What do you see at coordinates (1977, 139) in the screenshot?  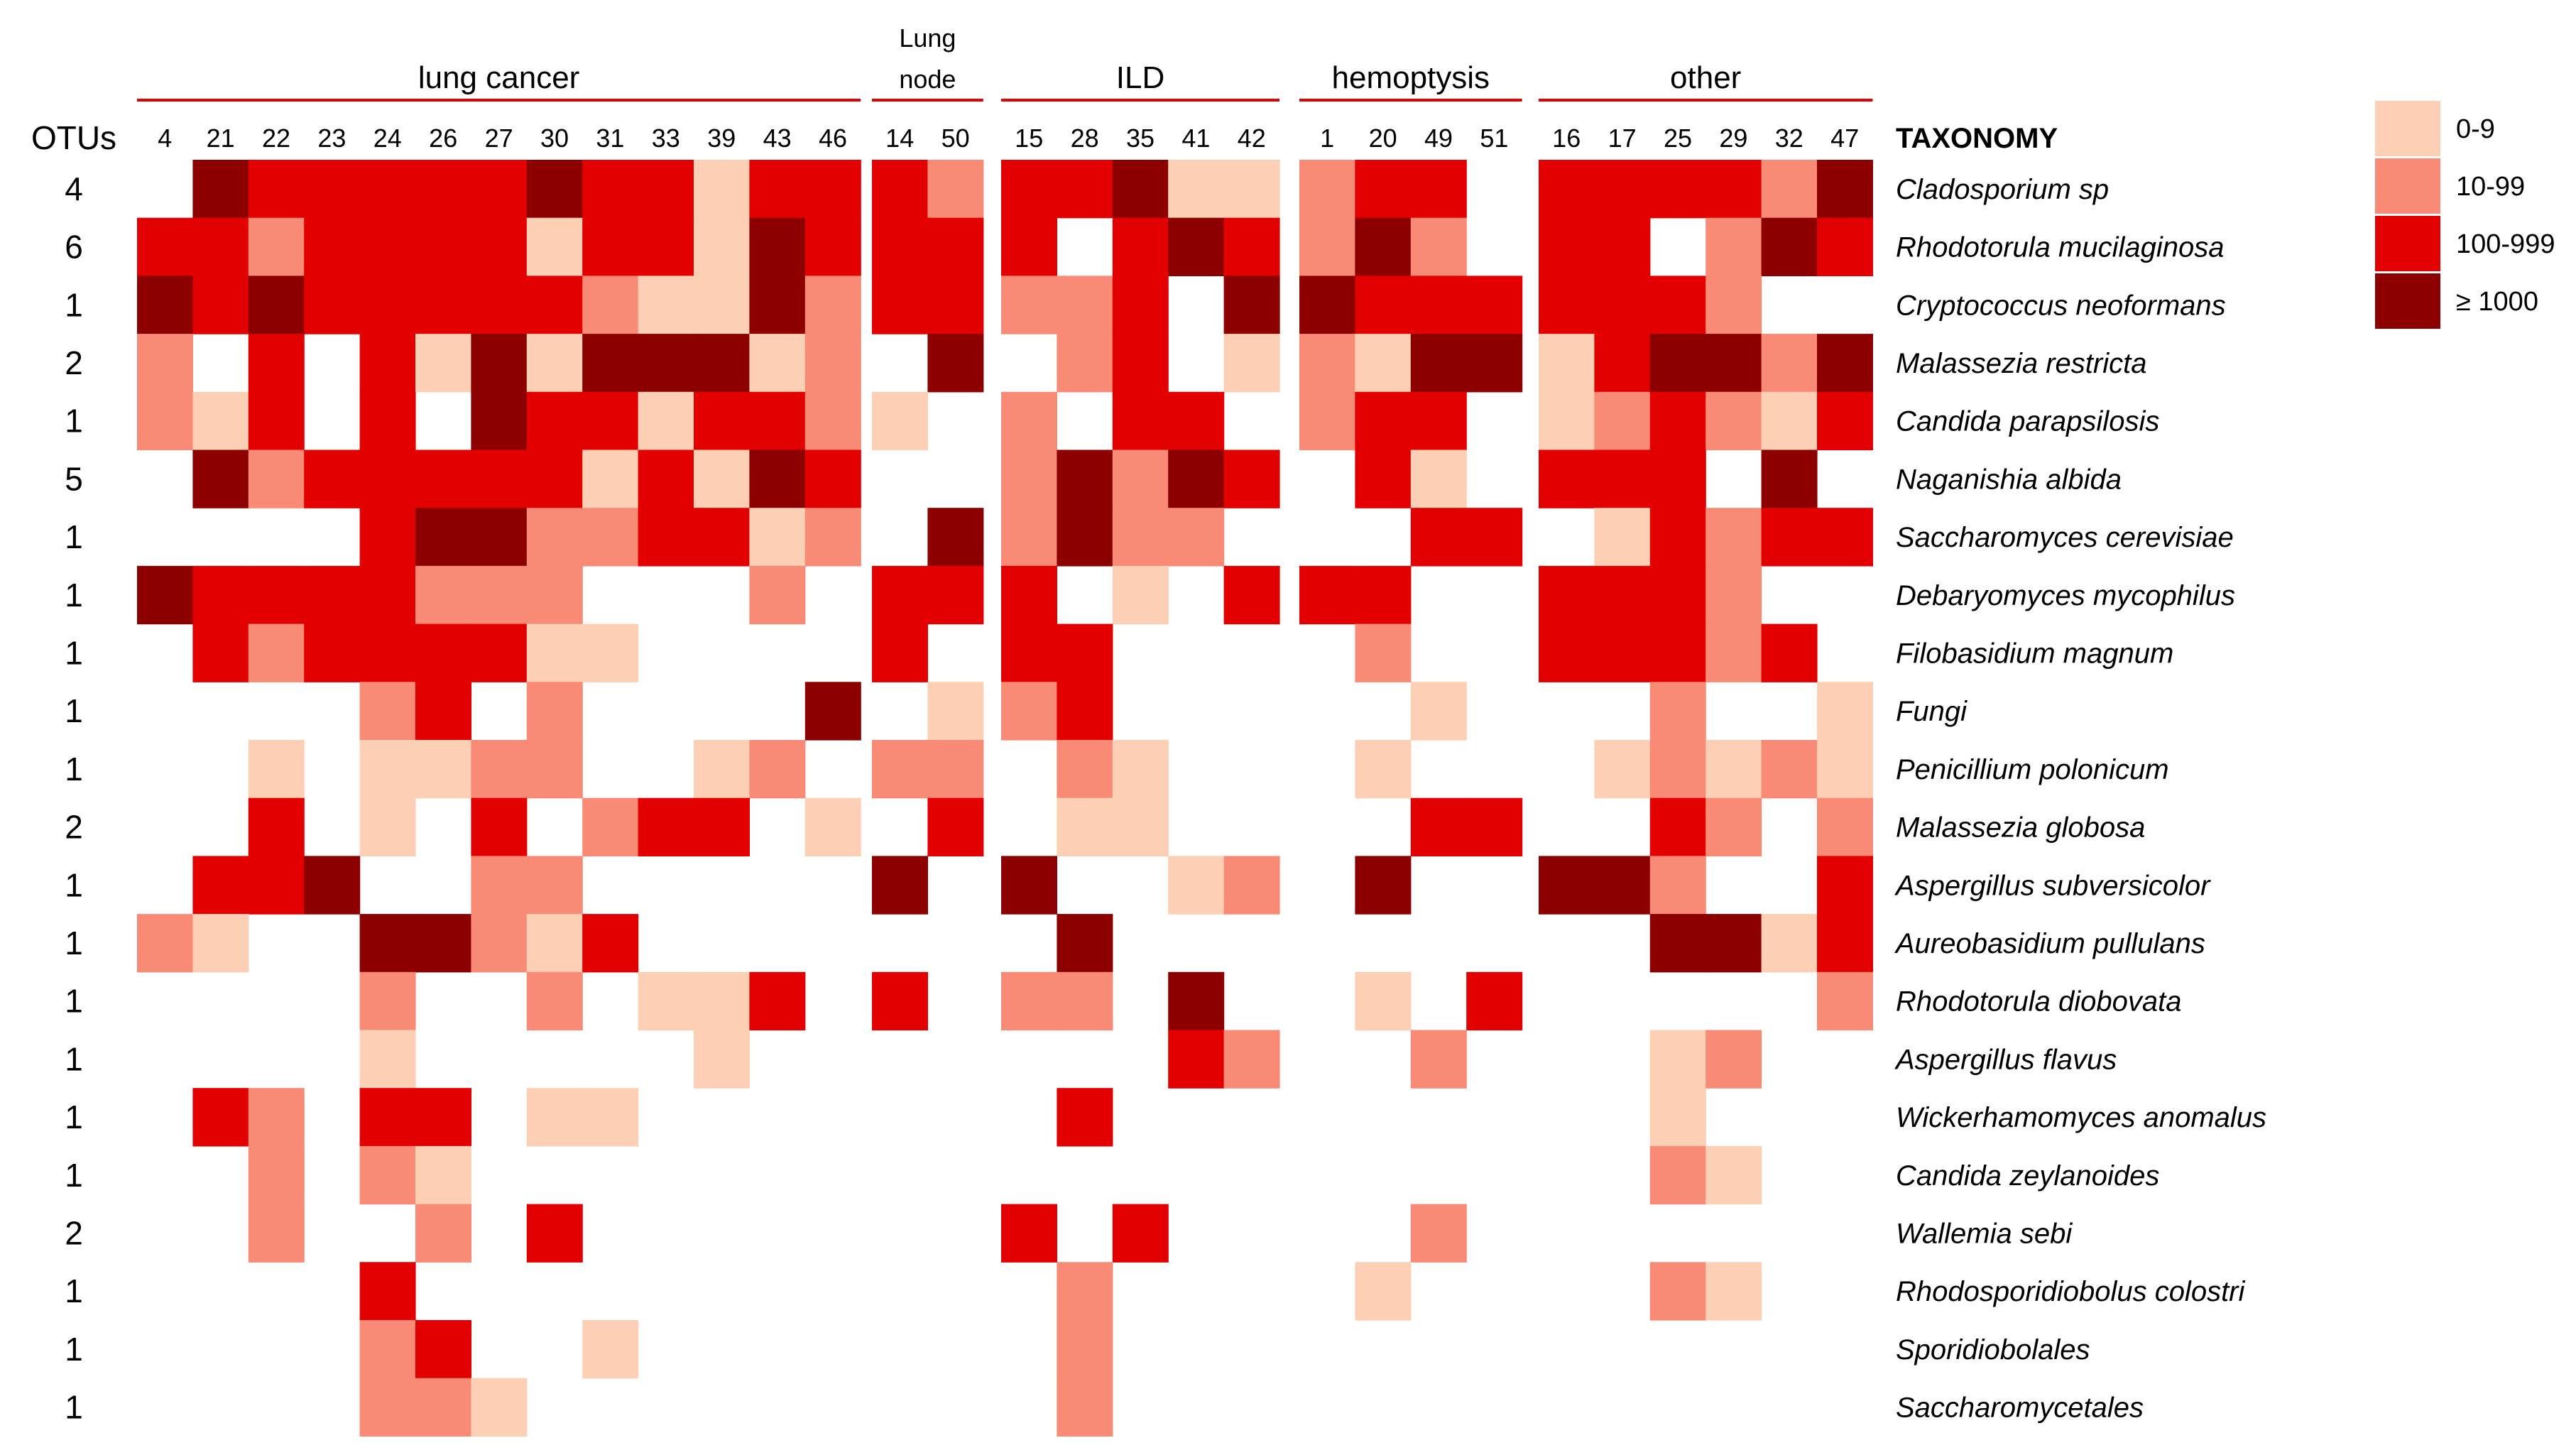 I see `taxonomy-header: TAXONOMY` at bounding box center [1977, 139].